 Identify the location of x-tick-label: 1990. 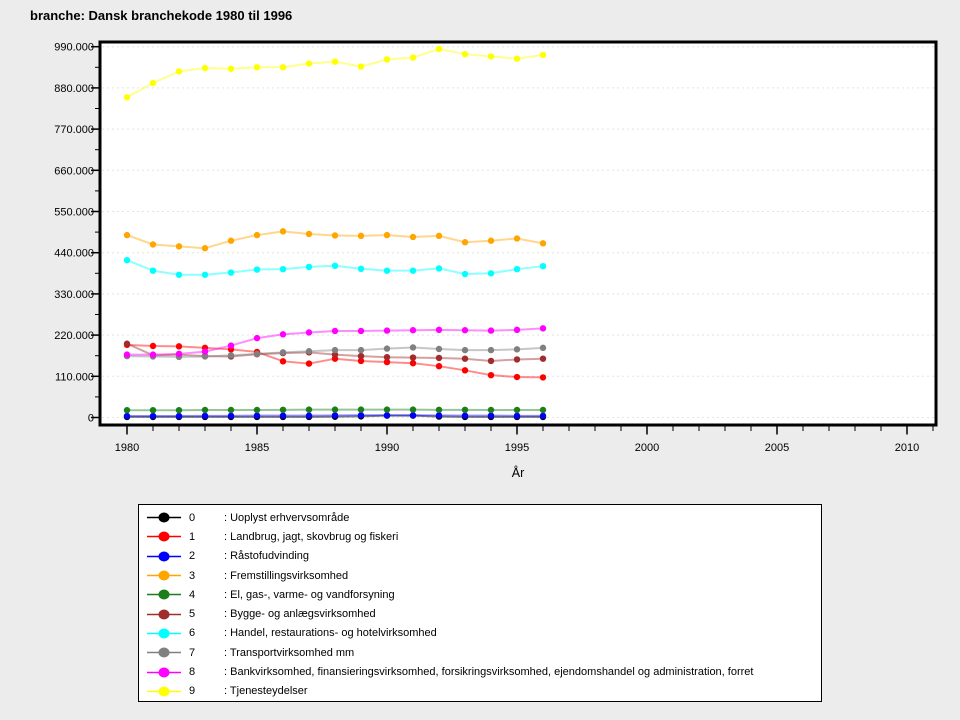
(387, 448).